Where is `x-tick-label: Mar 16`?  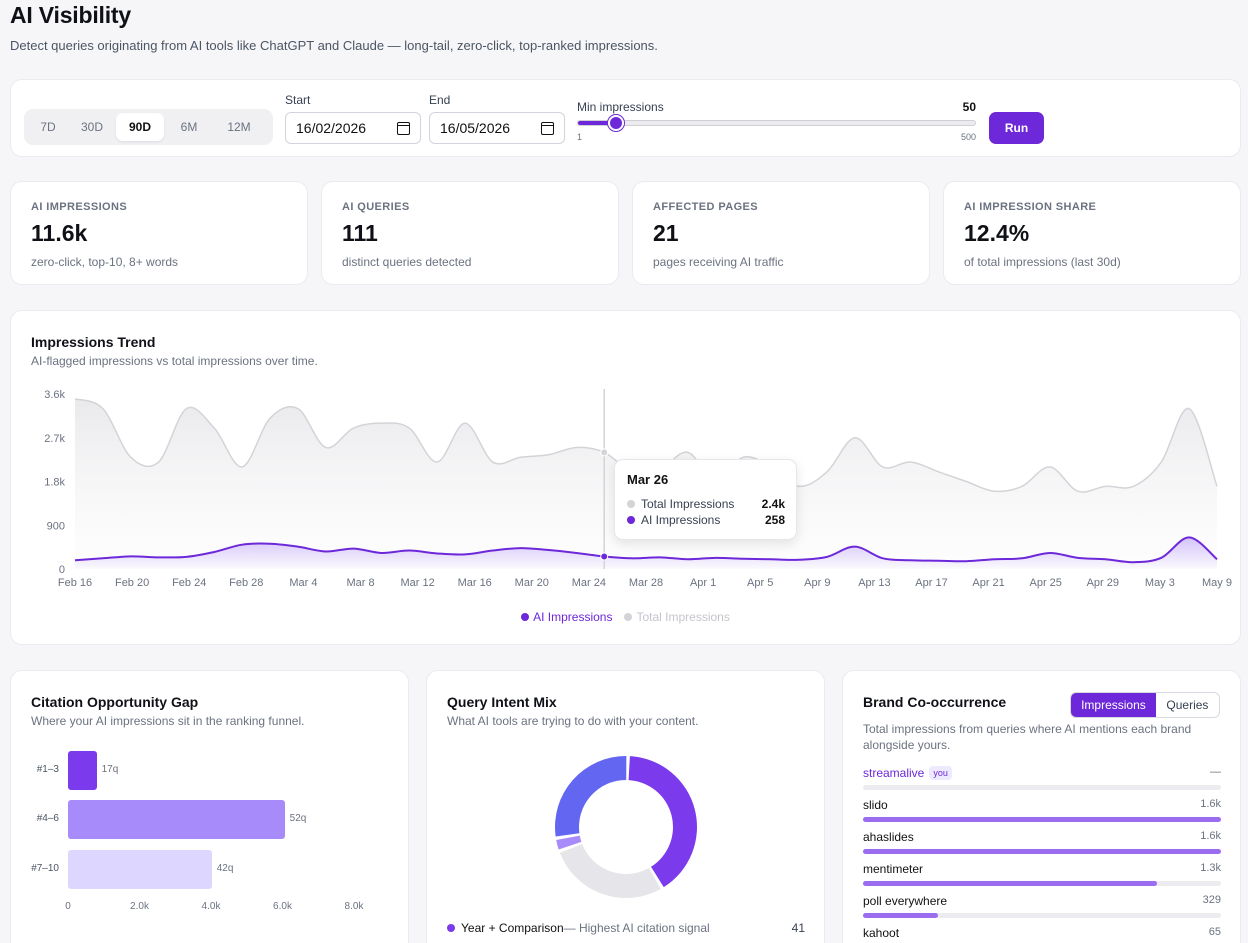
x-tick-label: Mar 16 is located at coordinates (475, 583).